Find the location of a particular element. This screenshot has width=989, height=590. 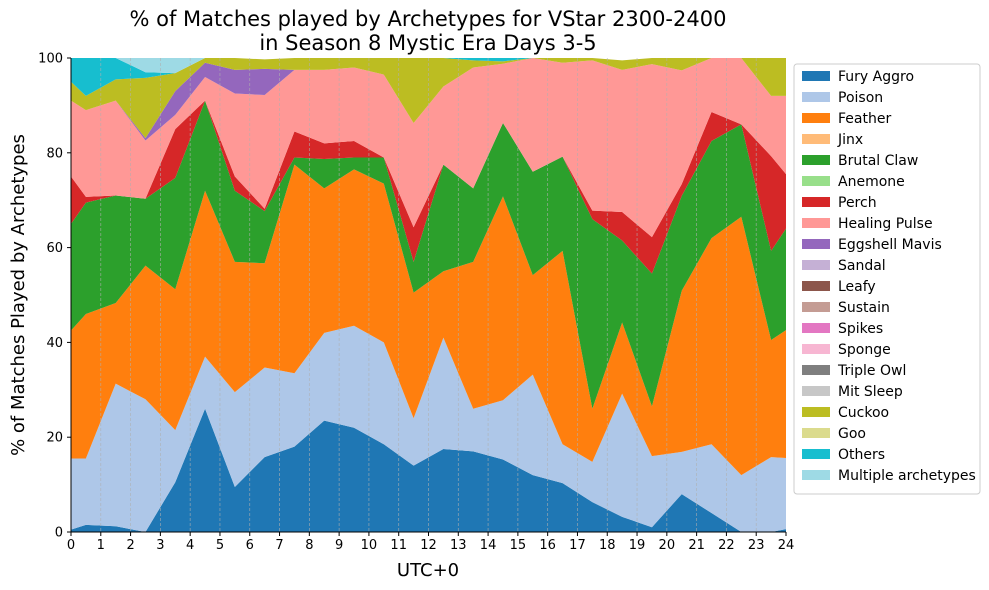

x-tick-label: 20 is located at coordinates (667, 545).